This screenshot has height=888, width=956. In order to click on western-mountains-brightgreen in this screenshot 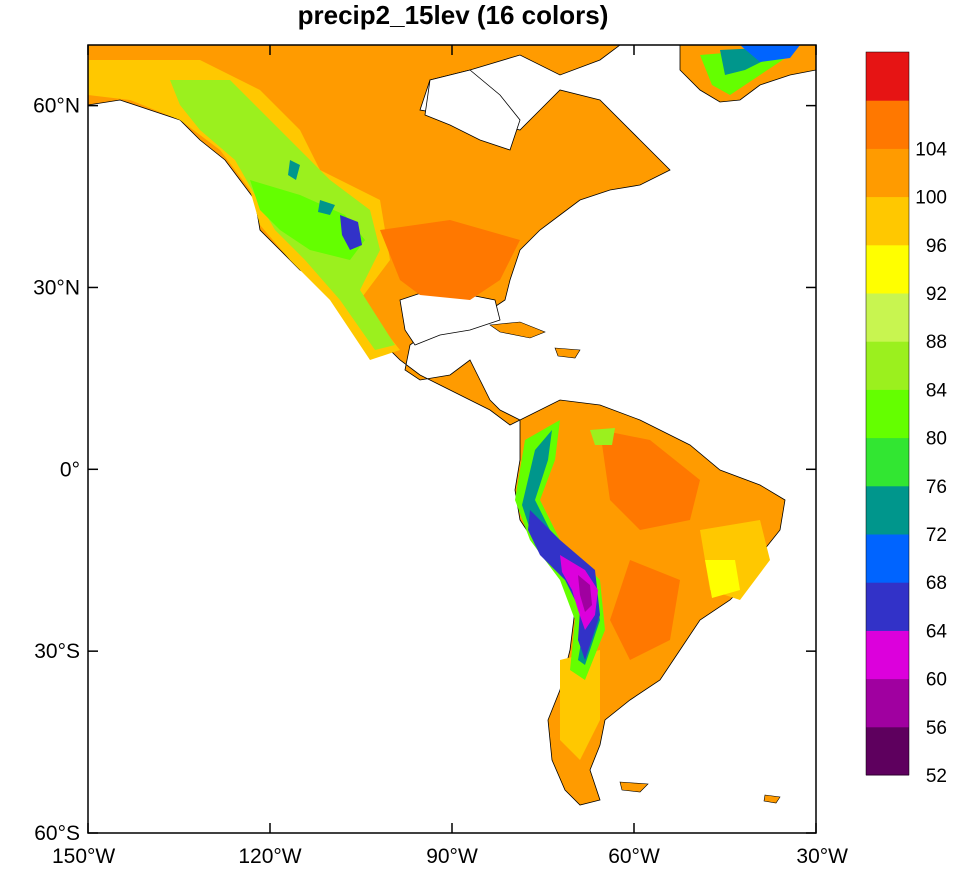, I will do `click(307, 220)`.